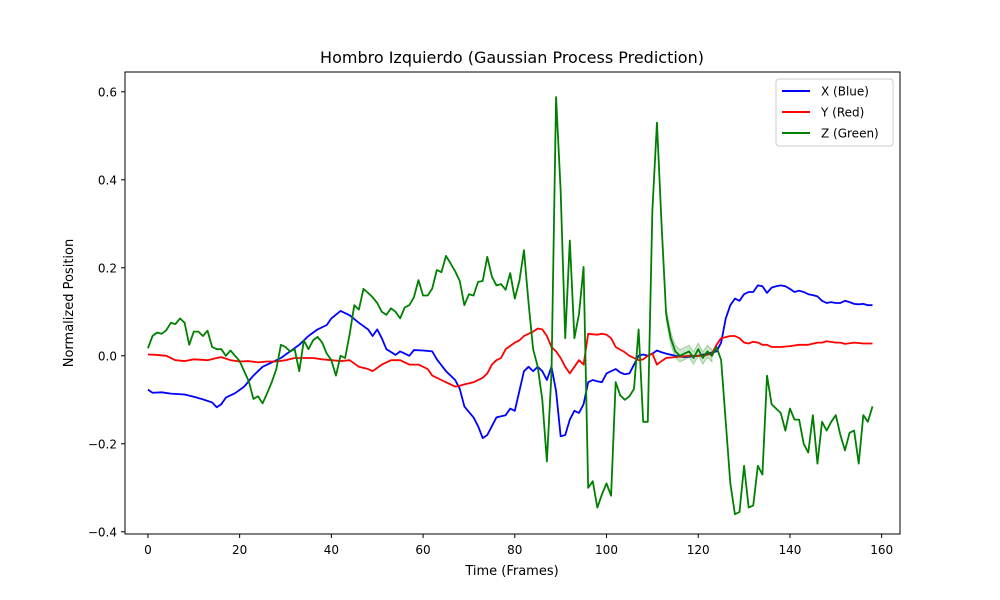 The image size is (1000, 600). I want to click on x-tick-label: 20, so click(239, 550).